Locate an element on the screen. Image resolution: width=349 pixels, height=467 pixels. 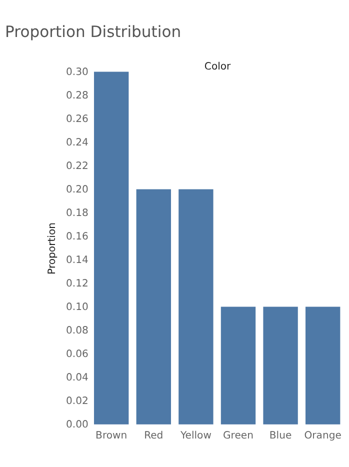
x-tick-label: Blue is located at coordinates (280, 436).